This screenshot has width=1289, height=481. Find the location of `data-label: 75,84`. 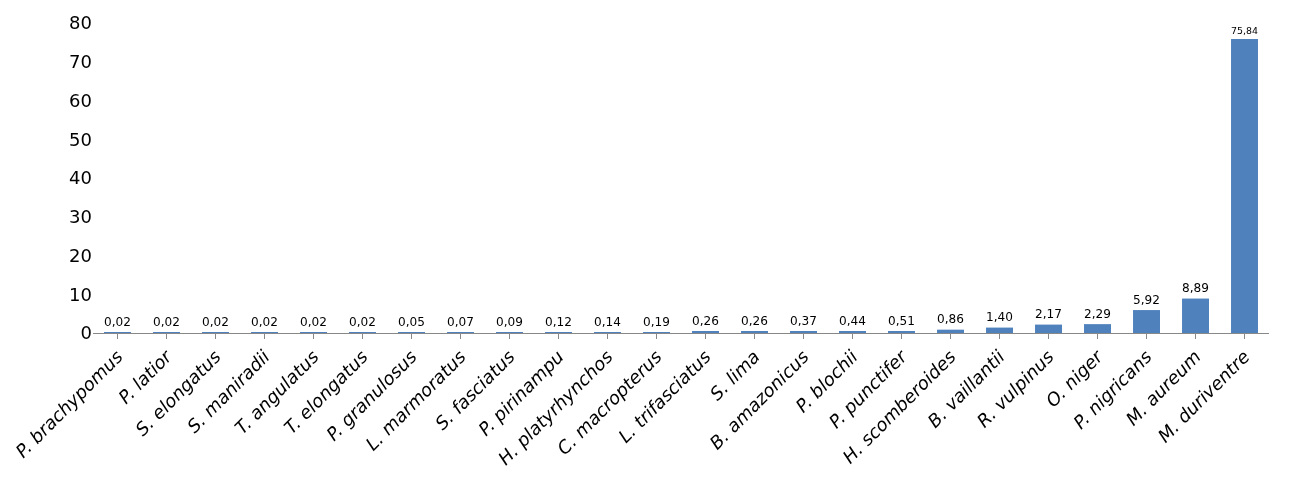

data-label: 75,84 is located at coordinates (1244, 30).